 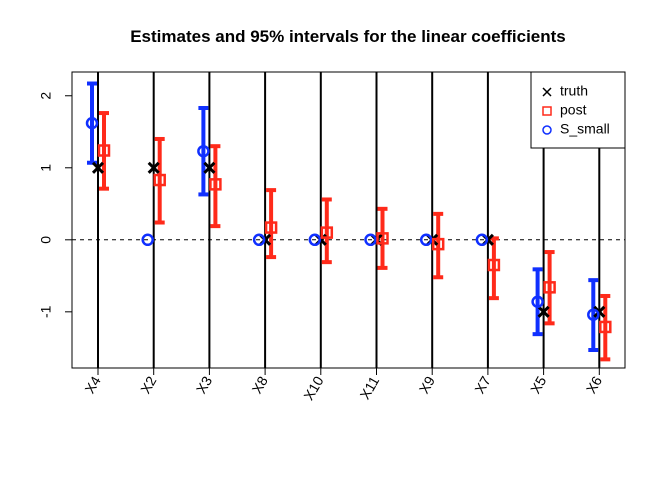 I want to click on legend-post-marker, so click(x=547, y=111).